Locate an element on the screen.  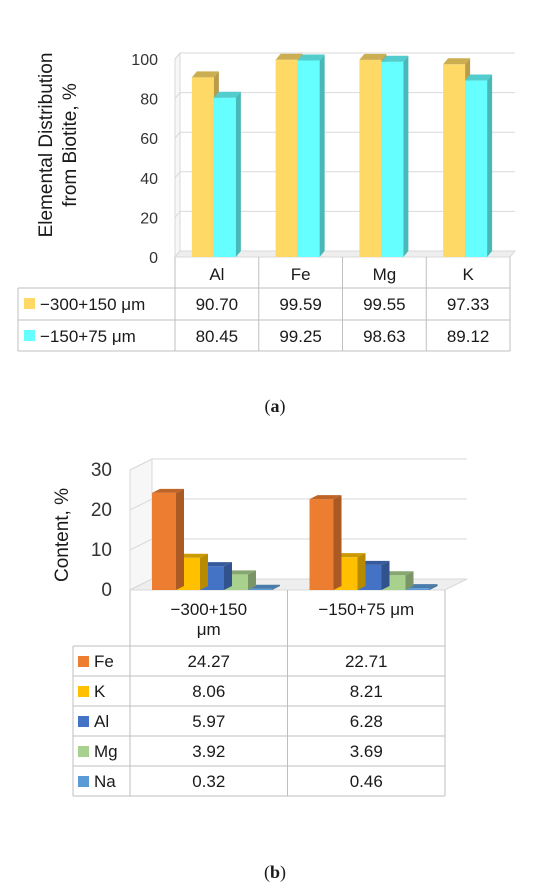
data-label: 0.46 is located at coordinates (366, 781).